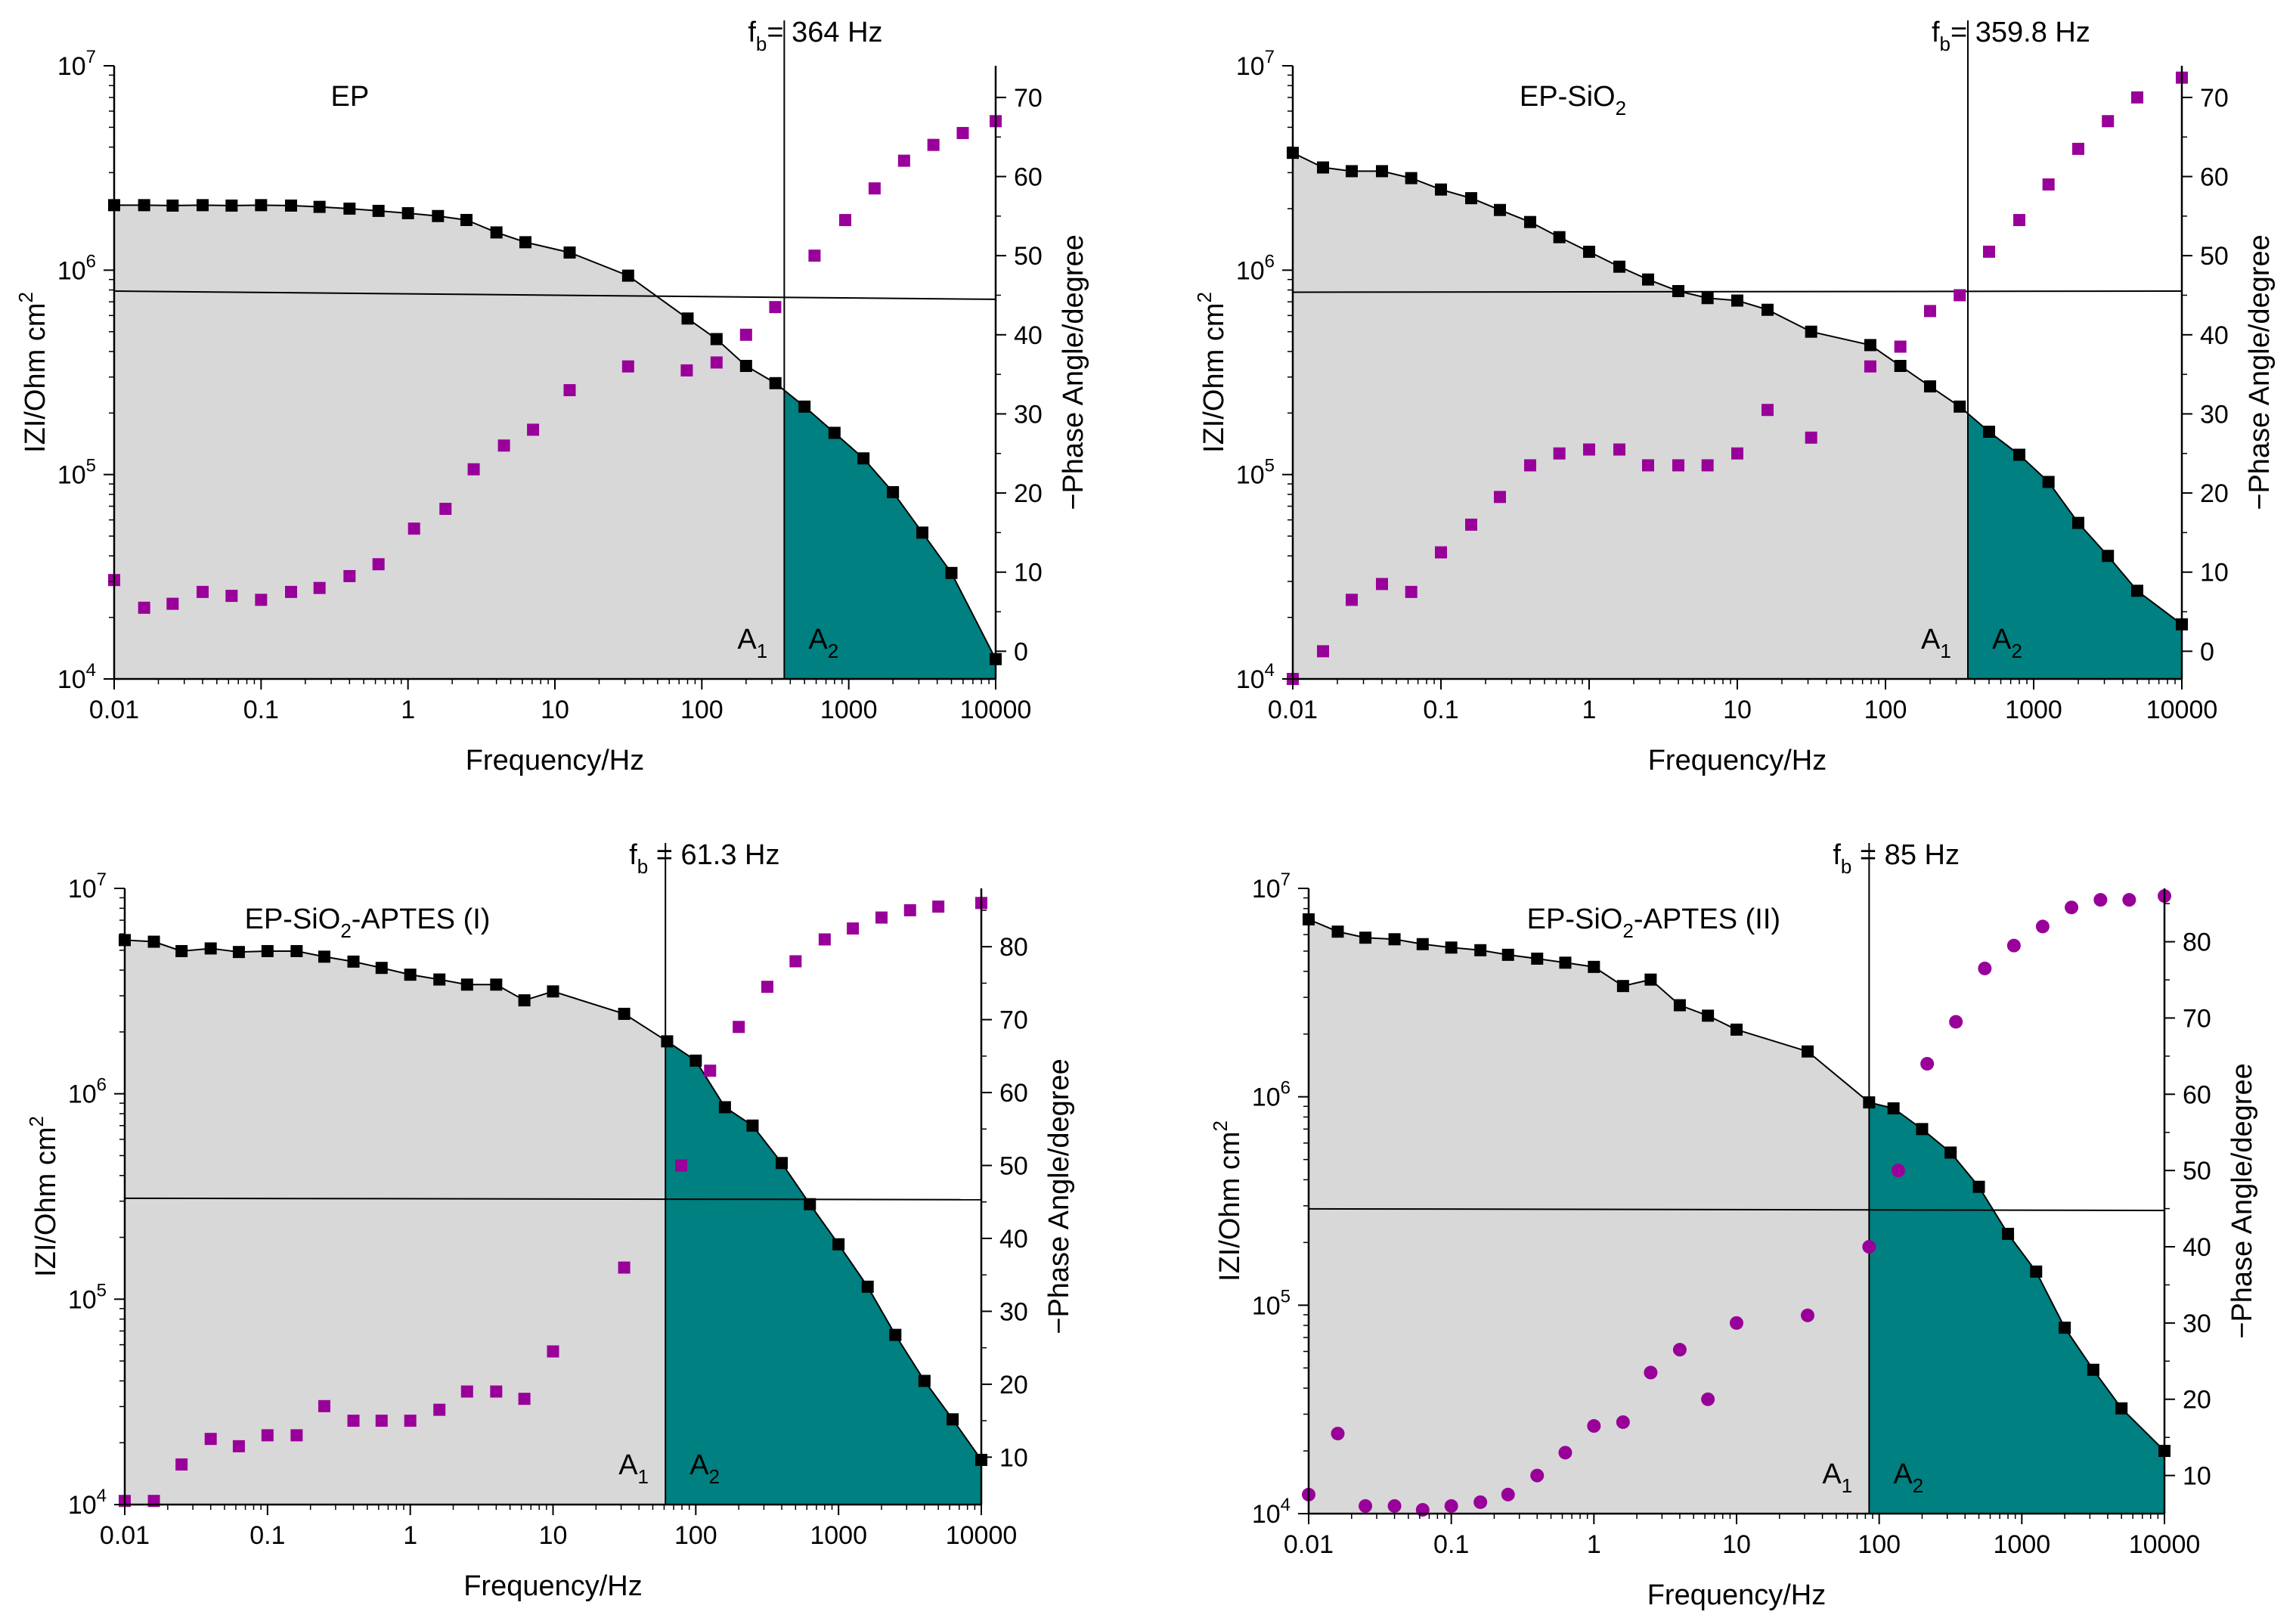 The image size is (2296, 1621). Describe the element at coordinates (815, 36) in the screenshot. I see `fb-label: fb= 364 Hz` at that location.